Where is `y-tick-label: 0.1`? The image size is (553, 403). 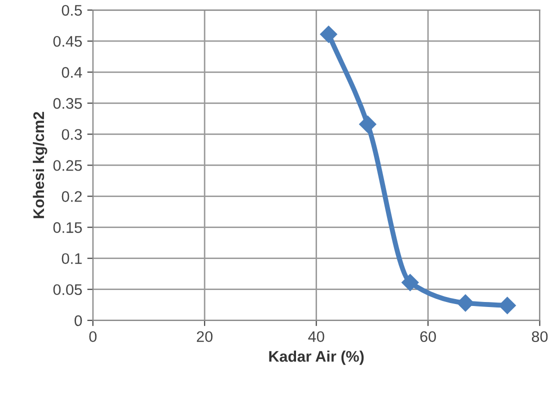
y-tick-label: 0.1 is located at coordinates (72, 258).